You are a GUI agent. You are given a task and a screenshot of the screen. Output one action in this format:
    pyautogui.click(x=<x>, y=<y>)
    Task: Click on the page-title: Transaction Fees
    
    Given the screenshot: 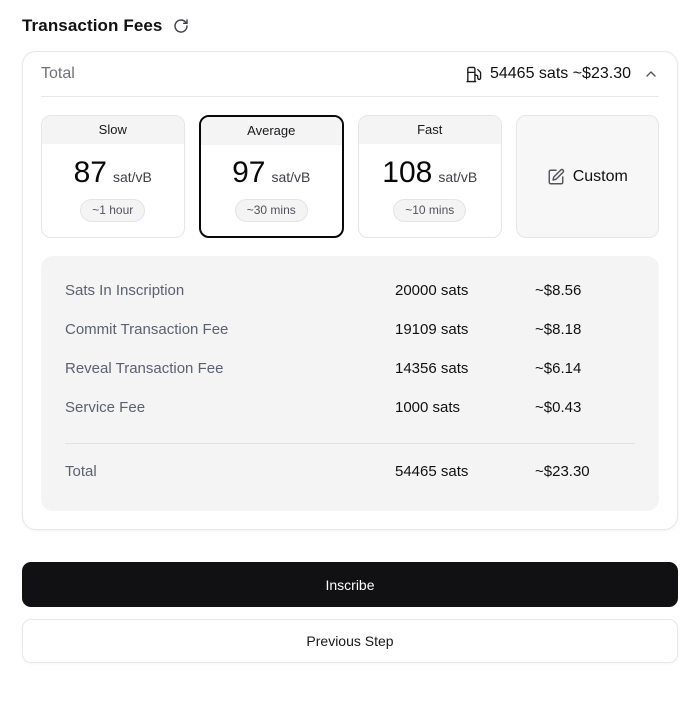 What is the action you would take?
    pyautogui.click(x=92, y=25)
    